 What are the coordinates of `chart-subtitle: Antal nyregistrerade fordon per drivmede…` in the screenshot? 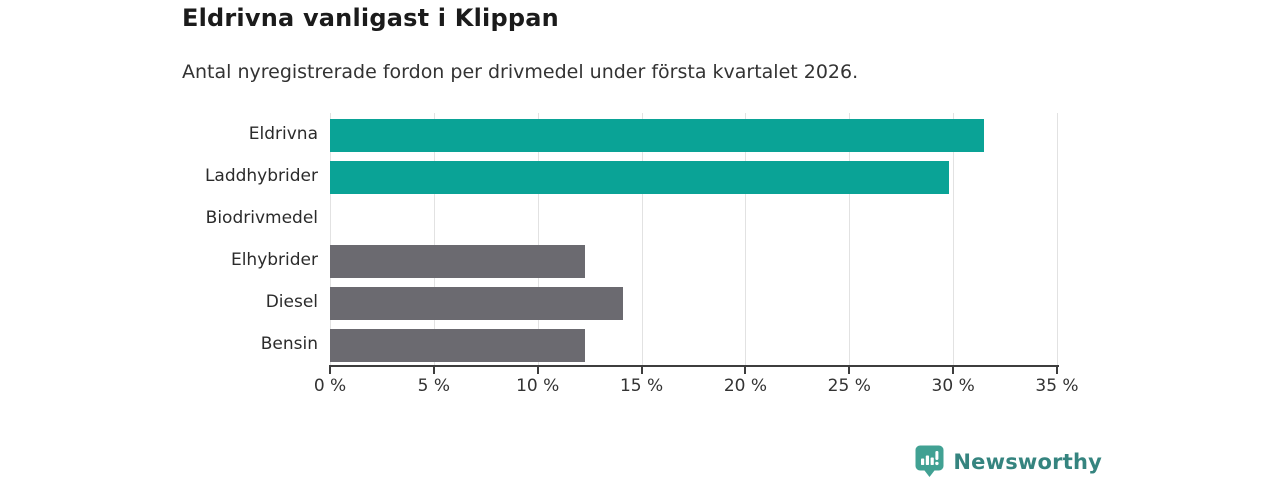 It's located at (520, 72).